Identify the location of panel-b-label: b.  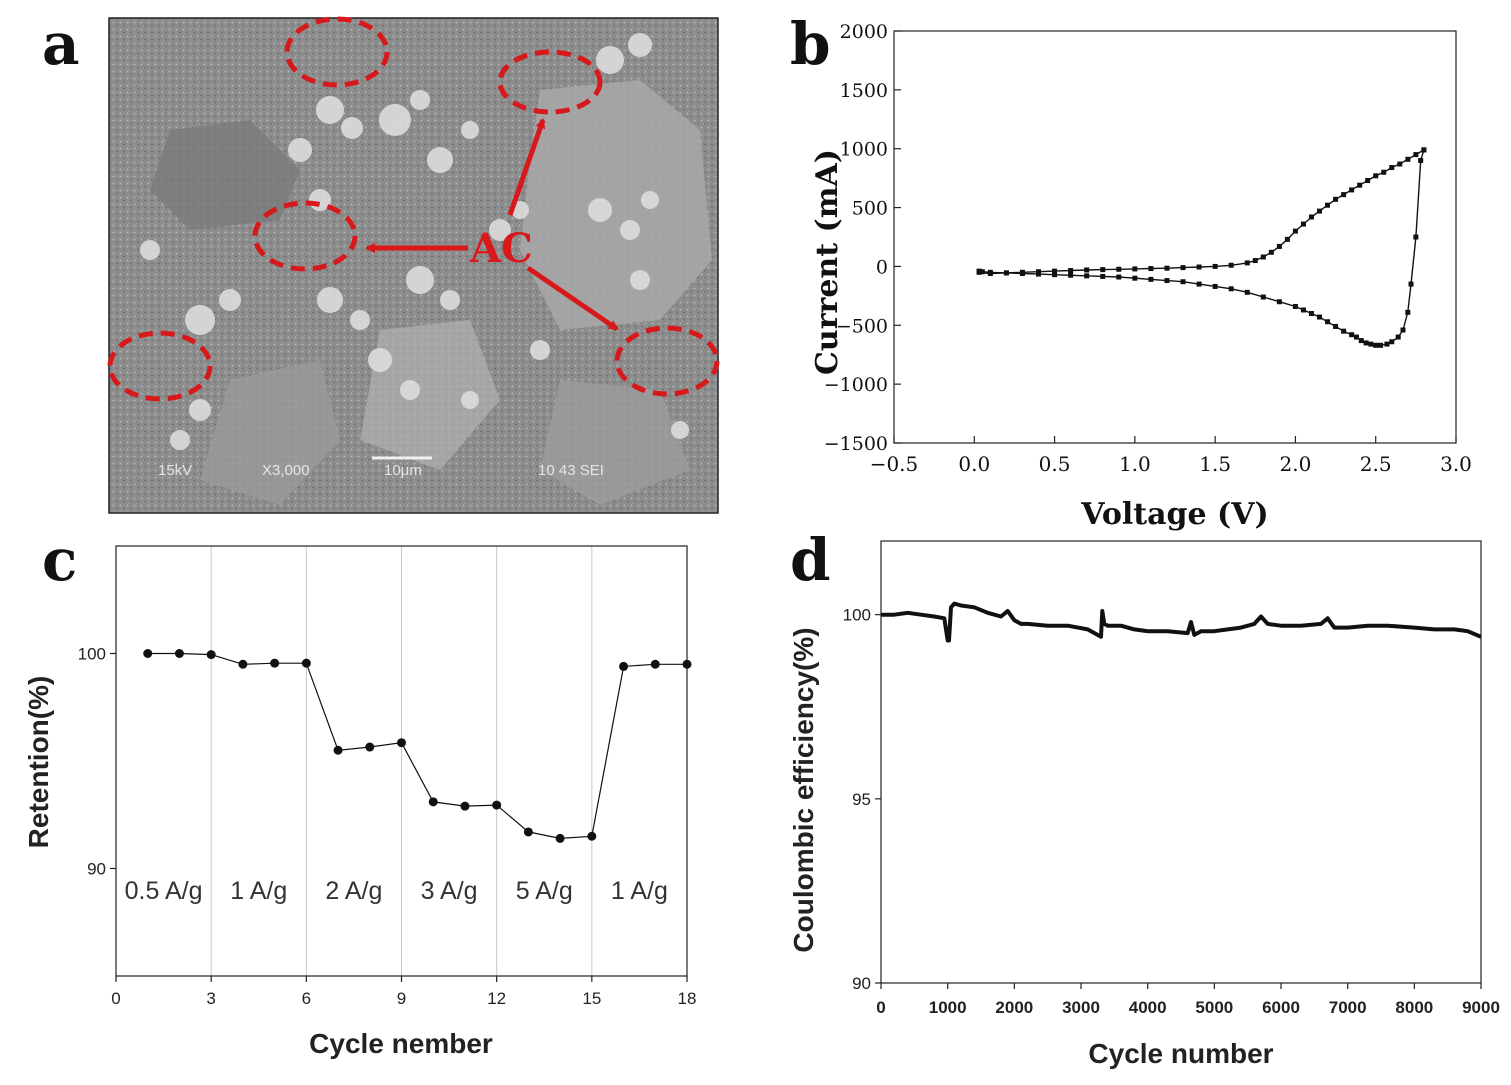
(810, 44).